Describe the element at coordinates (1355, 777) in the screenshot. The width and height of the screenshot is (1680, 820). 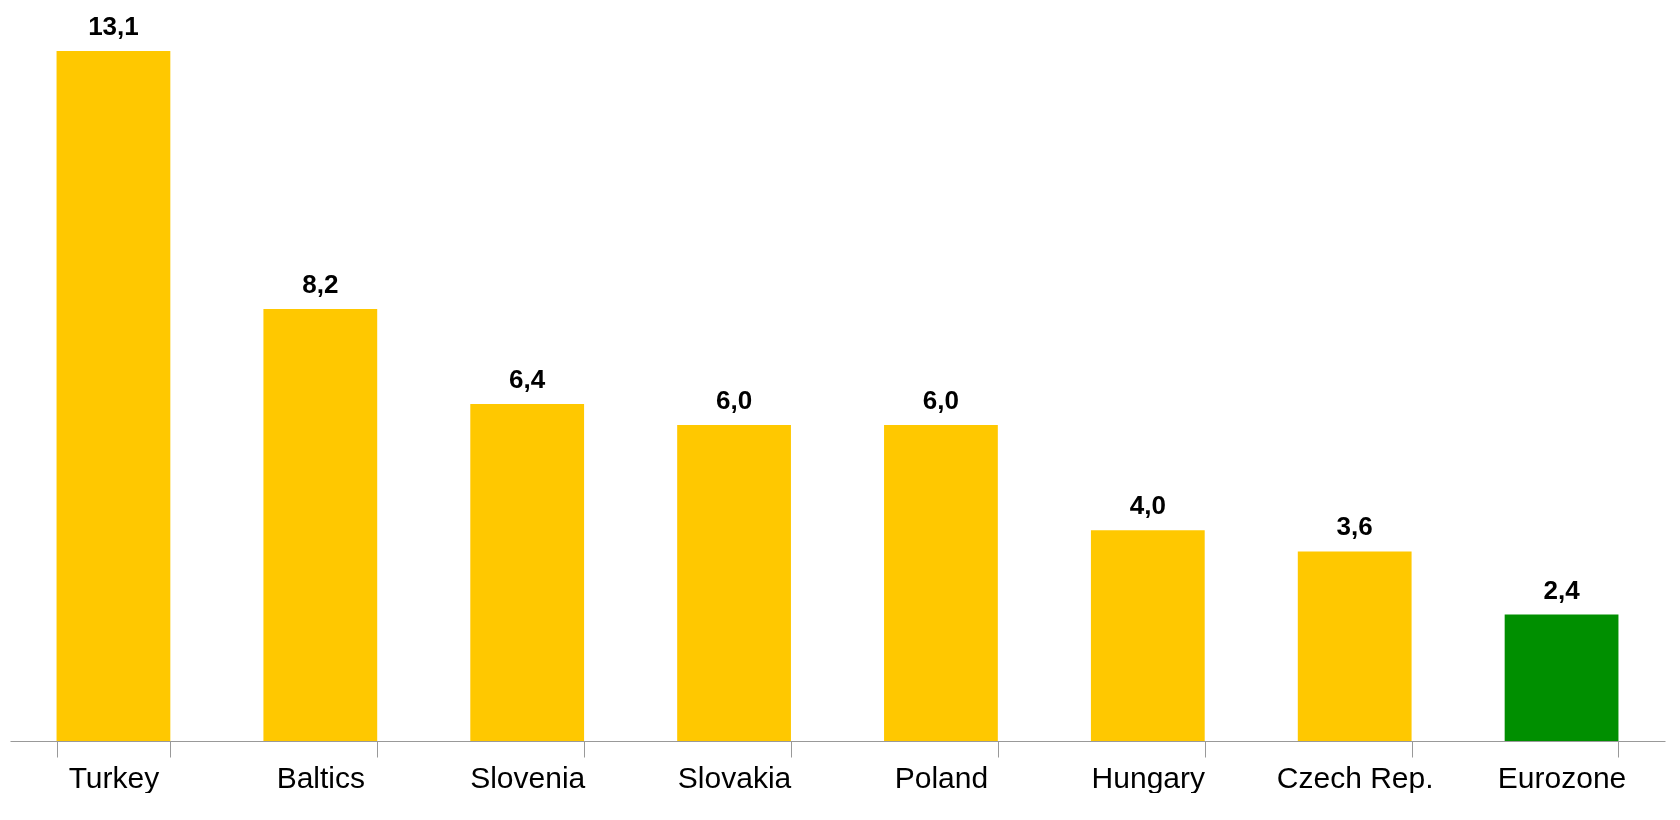
I see `x-tick-label: Czech Rep.` at that location.